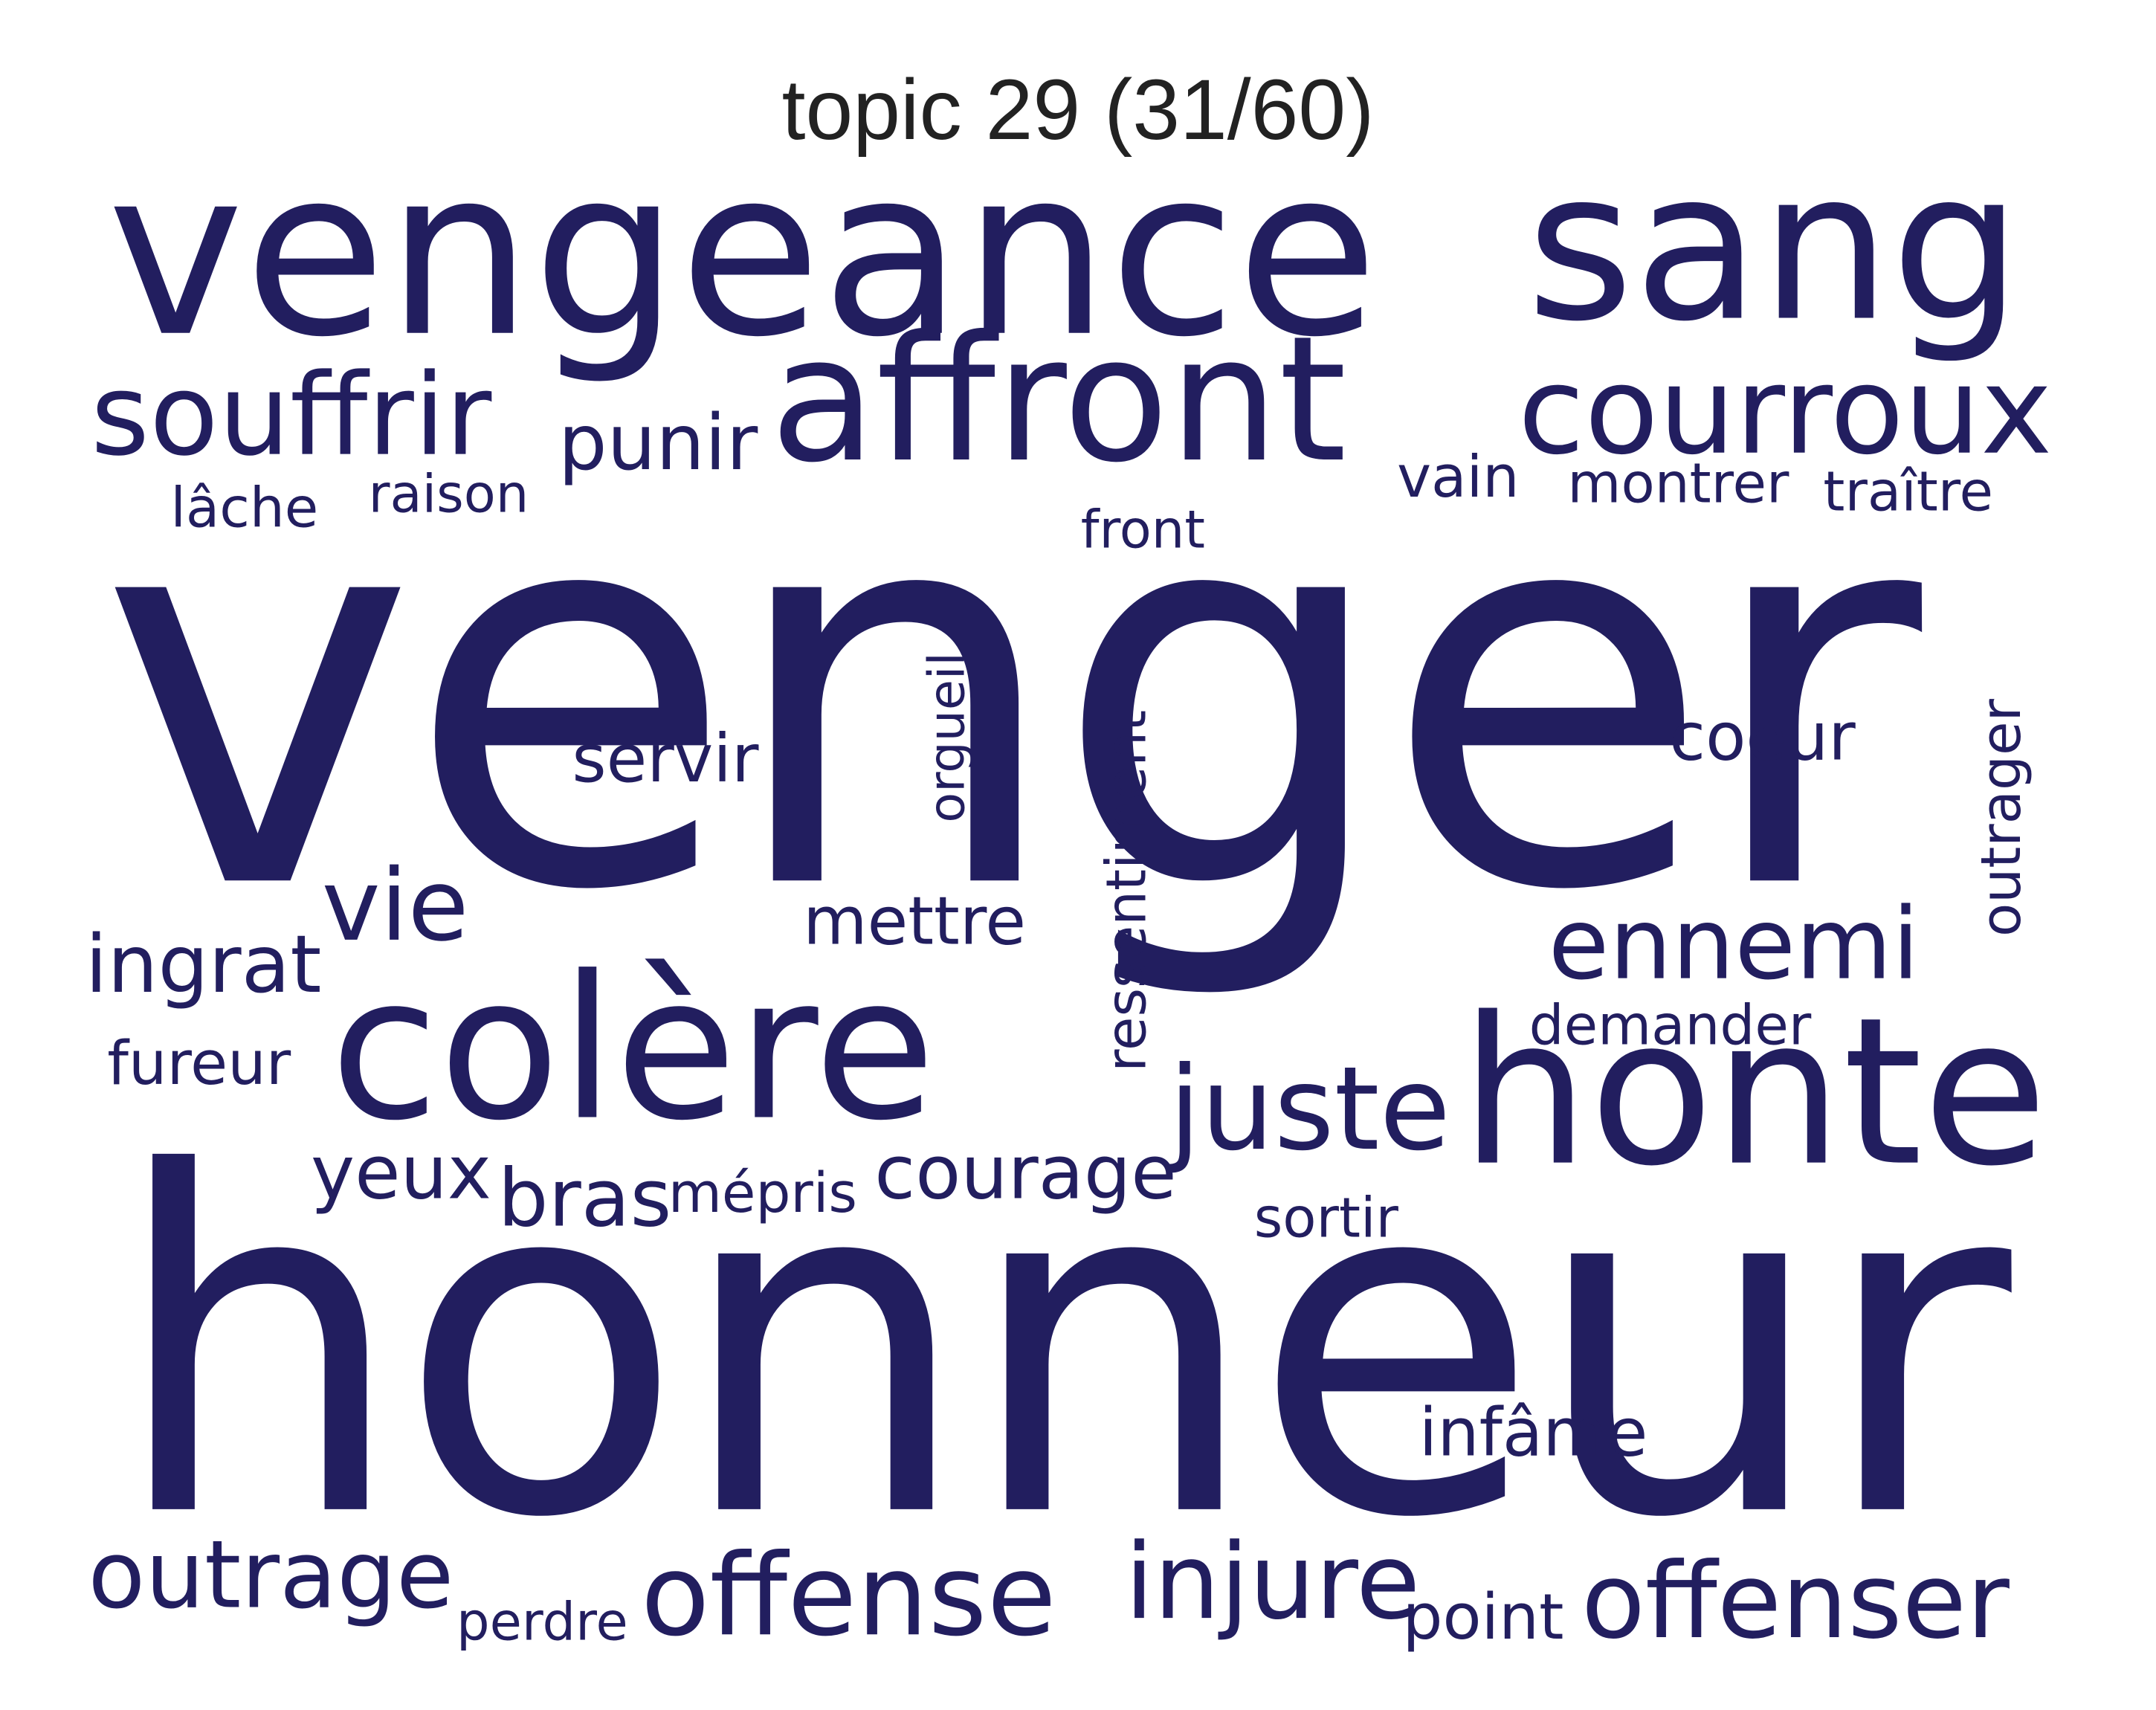 The height and width of the screenshot is (1710, 2156). Describe the element at coordinates (948, 738) in the screenshot. I see `word-orgueil: orgueil` at that location.